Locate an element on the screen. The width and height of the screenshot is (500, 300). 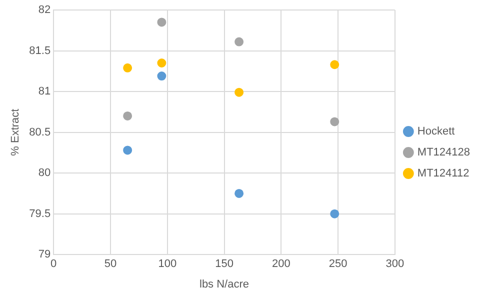
legend-label: MT124128 is located at coordinates (443, 152).